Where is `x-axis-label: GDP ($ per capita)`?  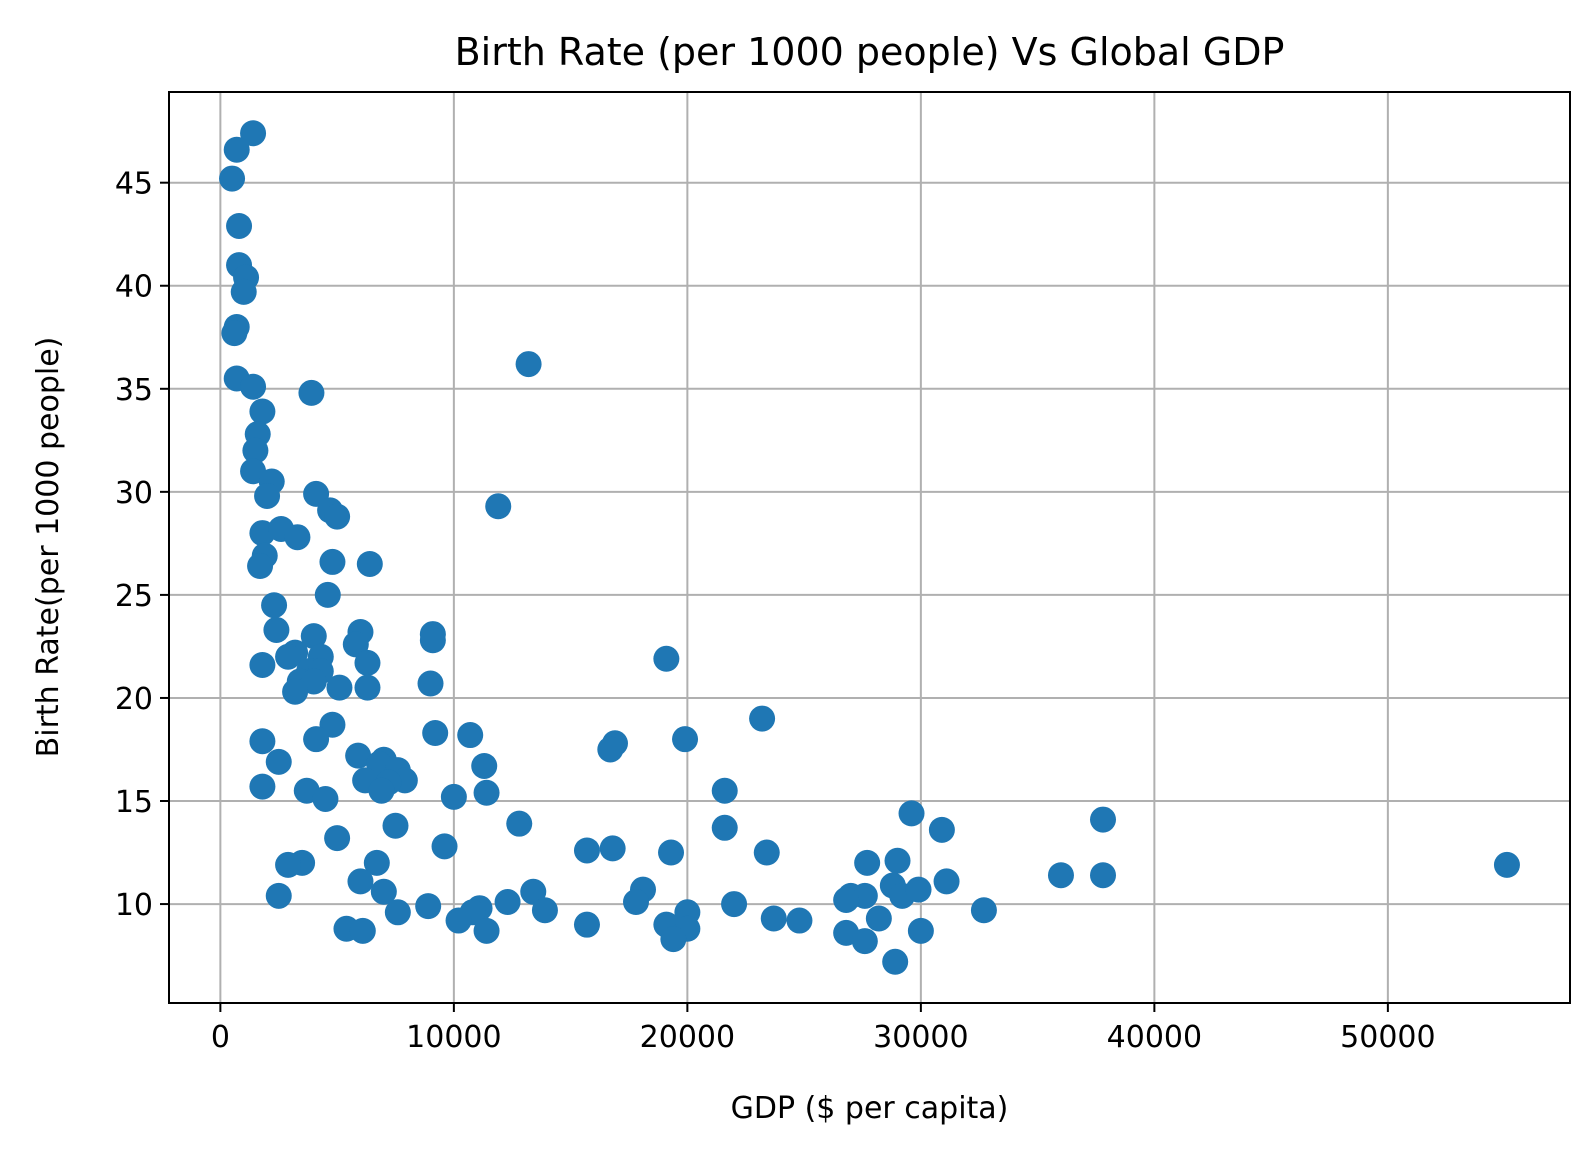 x-axis-label: GDP ($ per capita) is located at coordinates (870, 1108).